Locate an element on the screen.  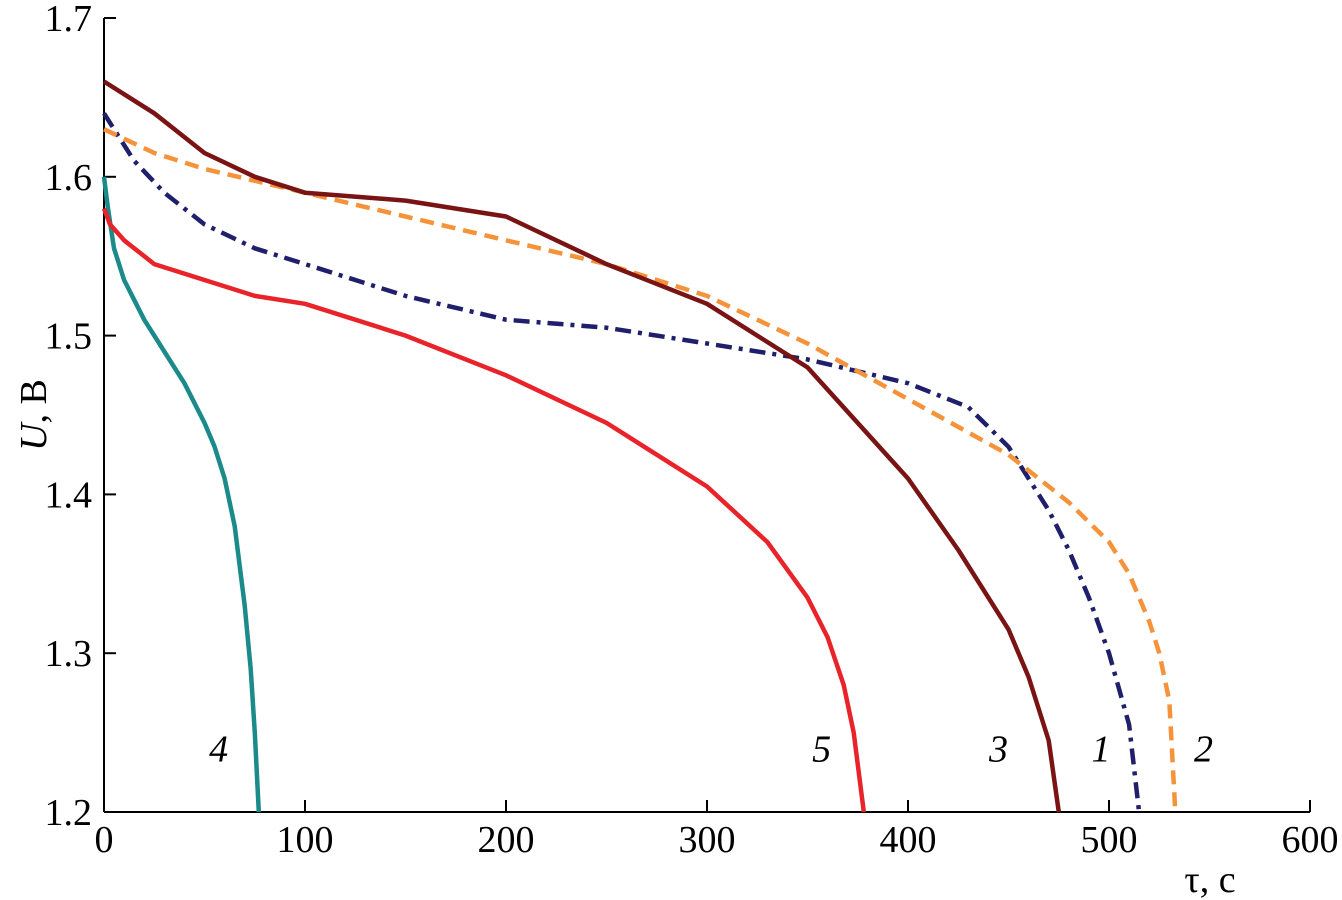
series-4-label: 4 is located at coordinates (218, 749).